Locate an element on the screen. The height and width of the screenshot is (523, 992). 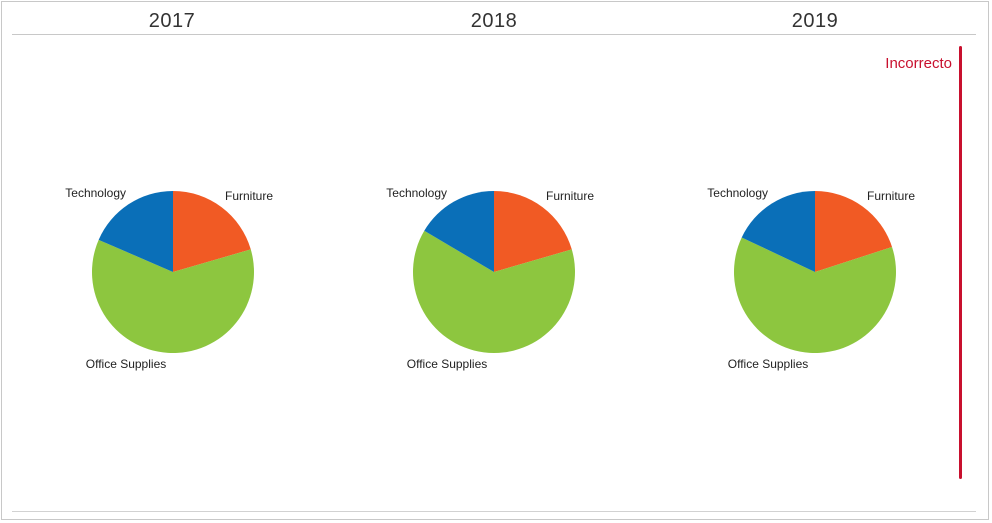
year-header-2018: 2018 is located at coordinates (494, 21).